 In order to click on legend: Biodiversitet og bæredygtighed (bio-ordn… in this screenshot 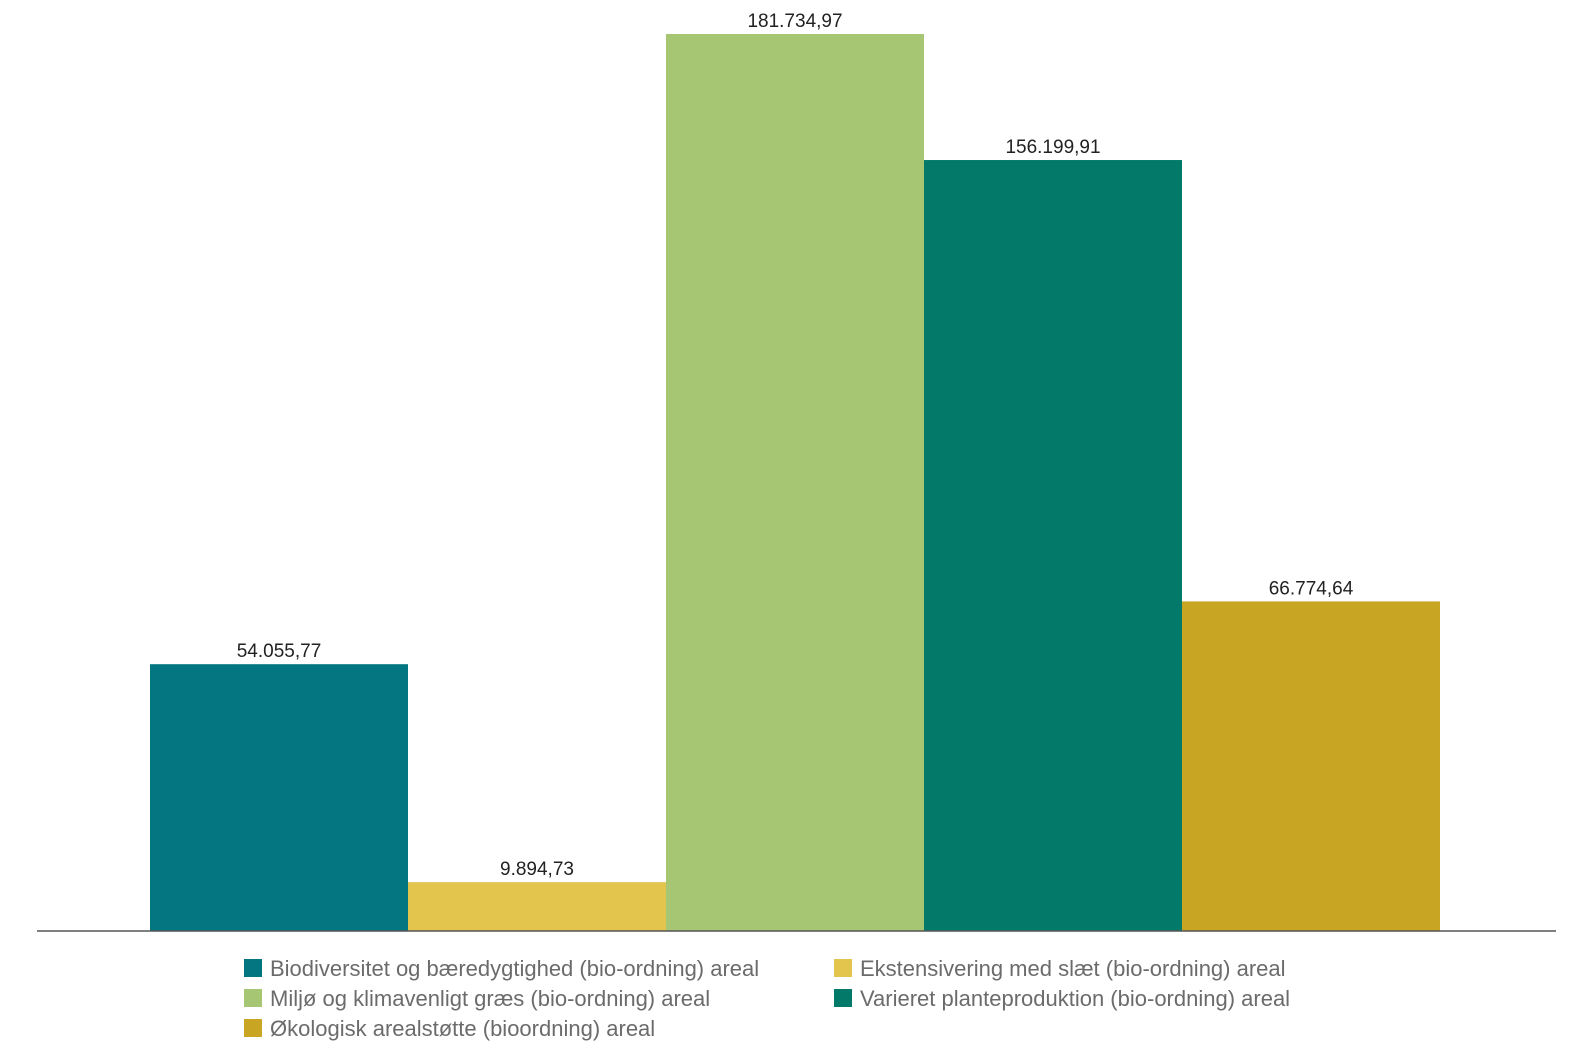, I will do `click(767, 998)`.